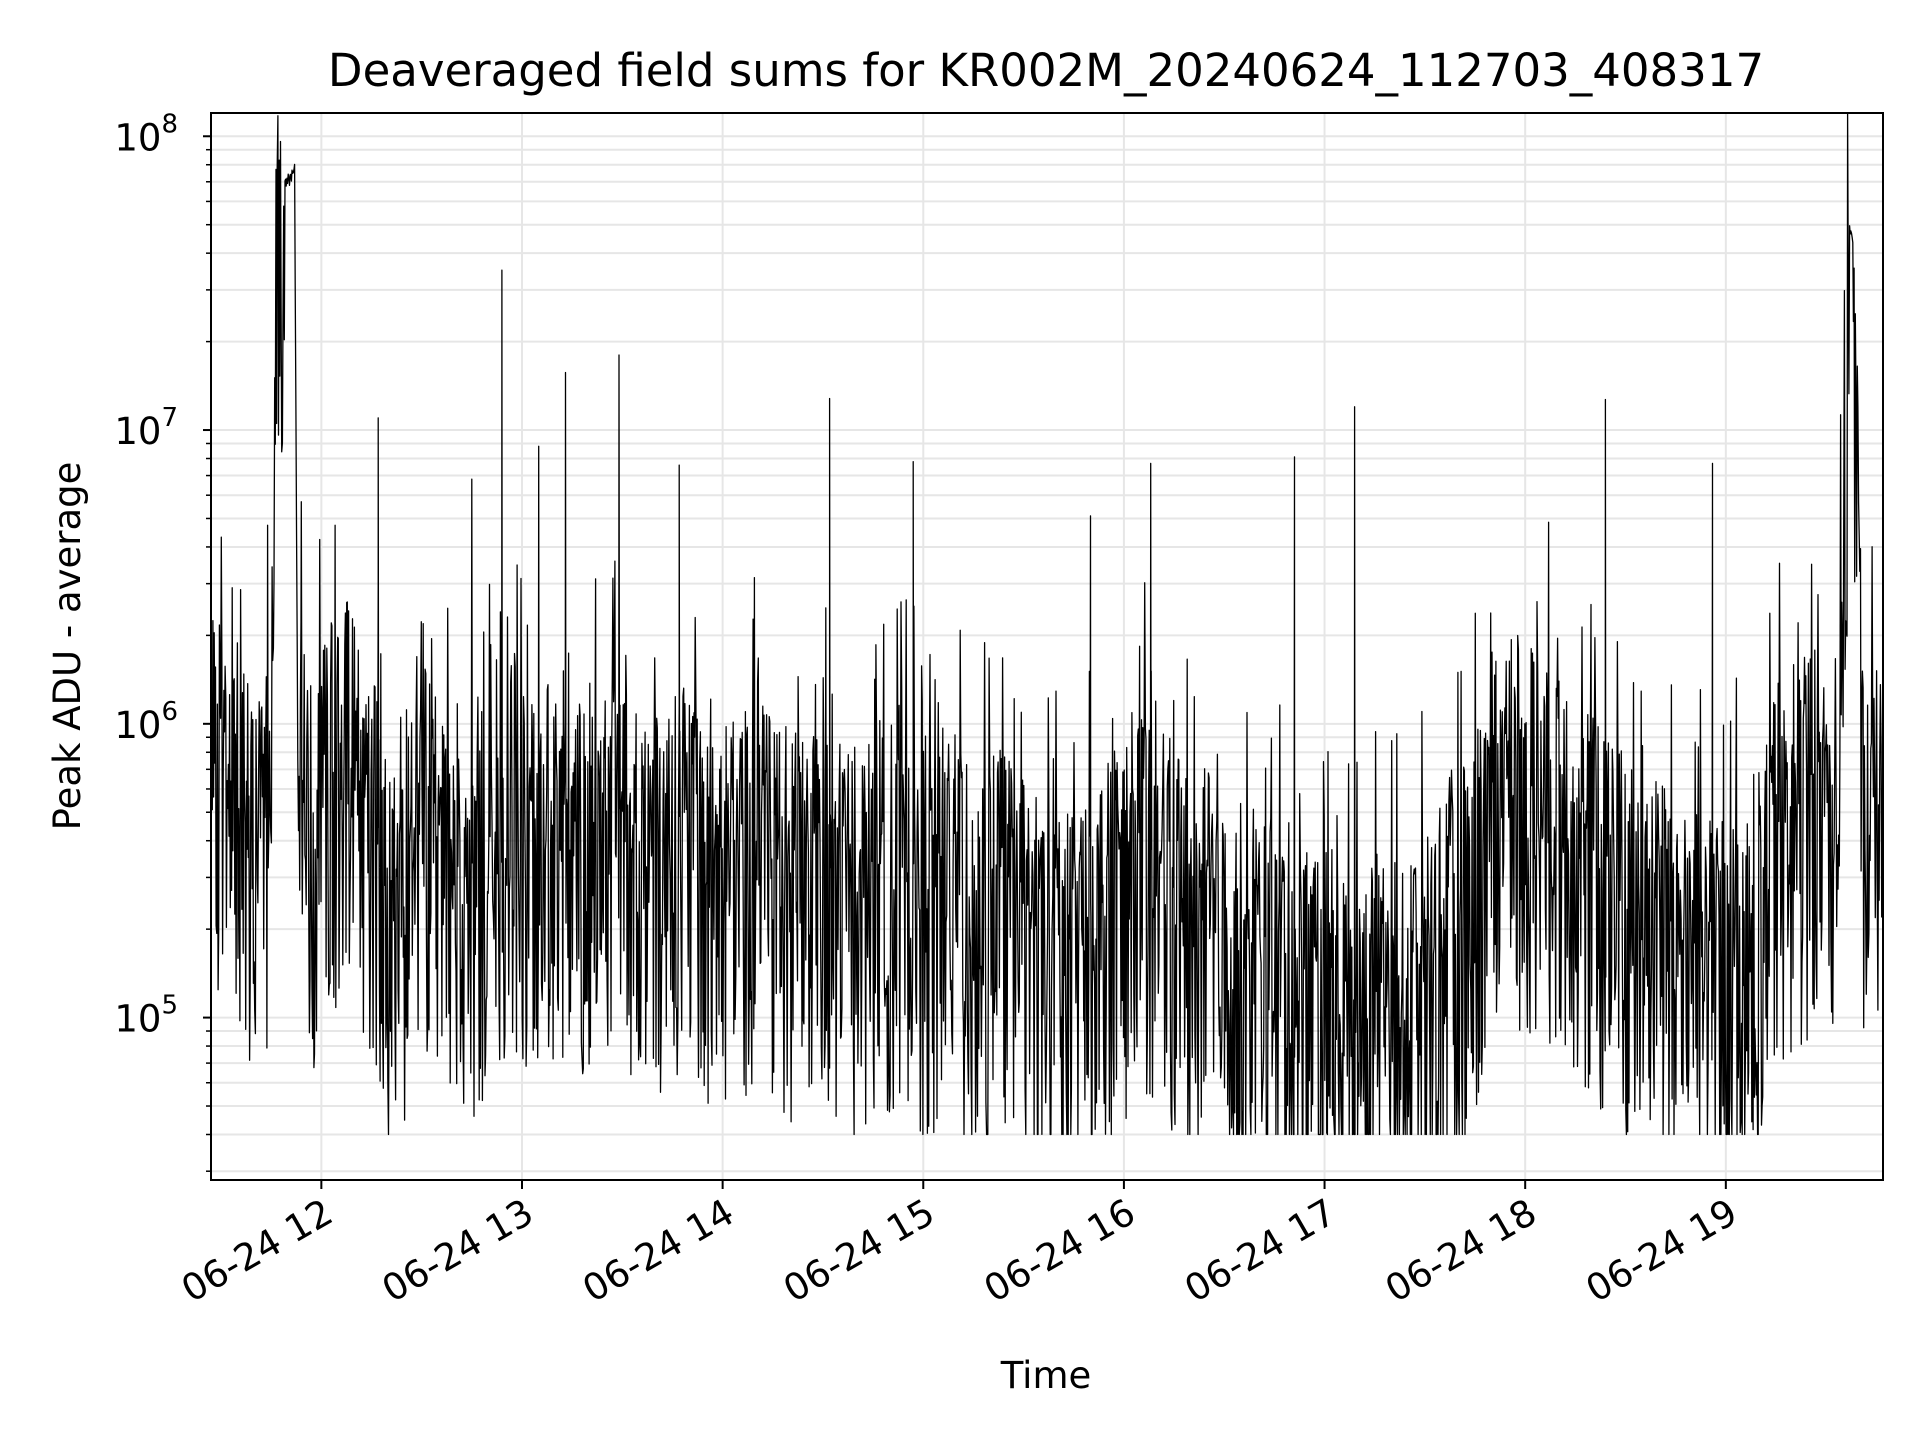  Describe the element at coordinates (162, 640) in the screenshot. I see `y-axis: 10⁵ 10⁶ 10⁷ 10⁸` at that location.